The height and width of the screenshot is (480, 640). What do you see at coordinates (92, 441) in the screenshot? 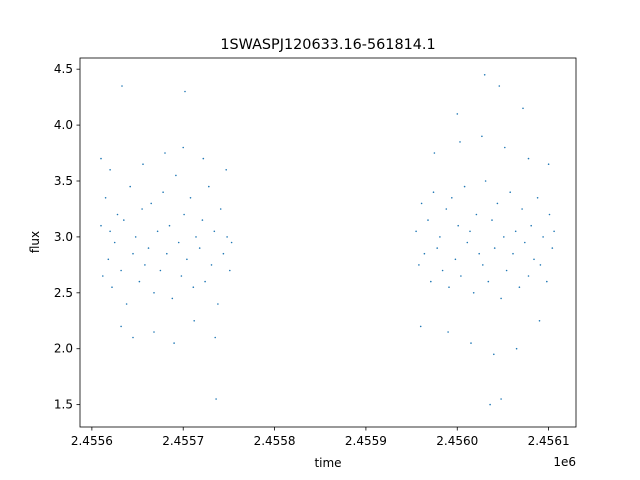
I see `x-tick-label: 2.4556` at bounding box center [92, 441].